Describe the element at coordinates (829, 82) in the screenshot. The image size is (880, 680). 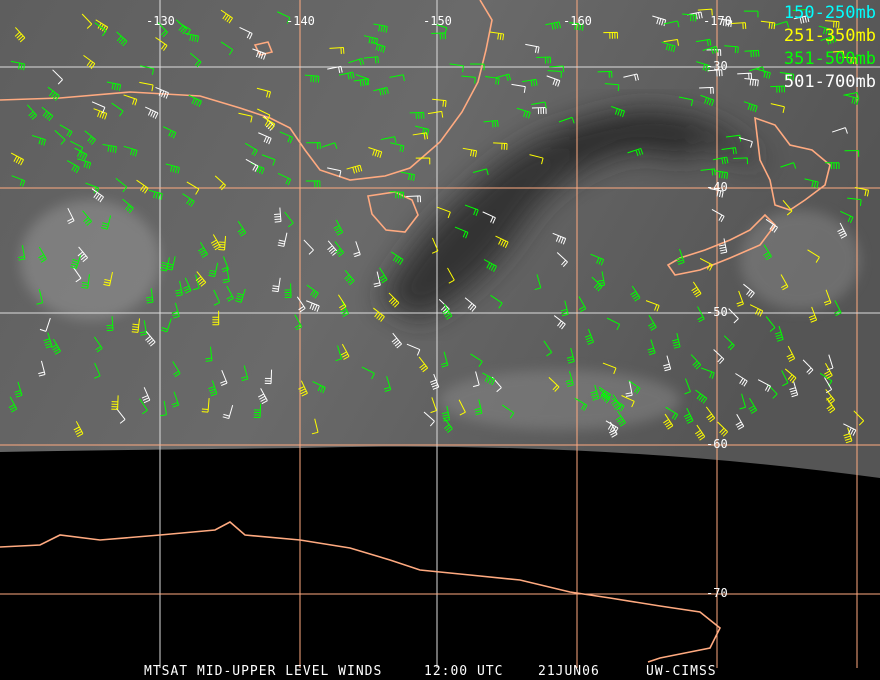
I see `legend-item-501-700: 501-700mb` at that location.